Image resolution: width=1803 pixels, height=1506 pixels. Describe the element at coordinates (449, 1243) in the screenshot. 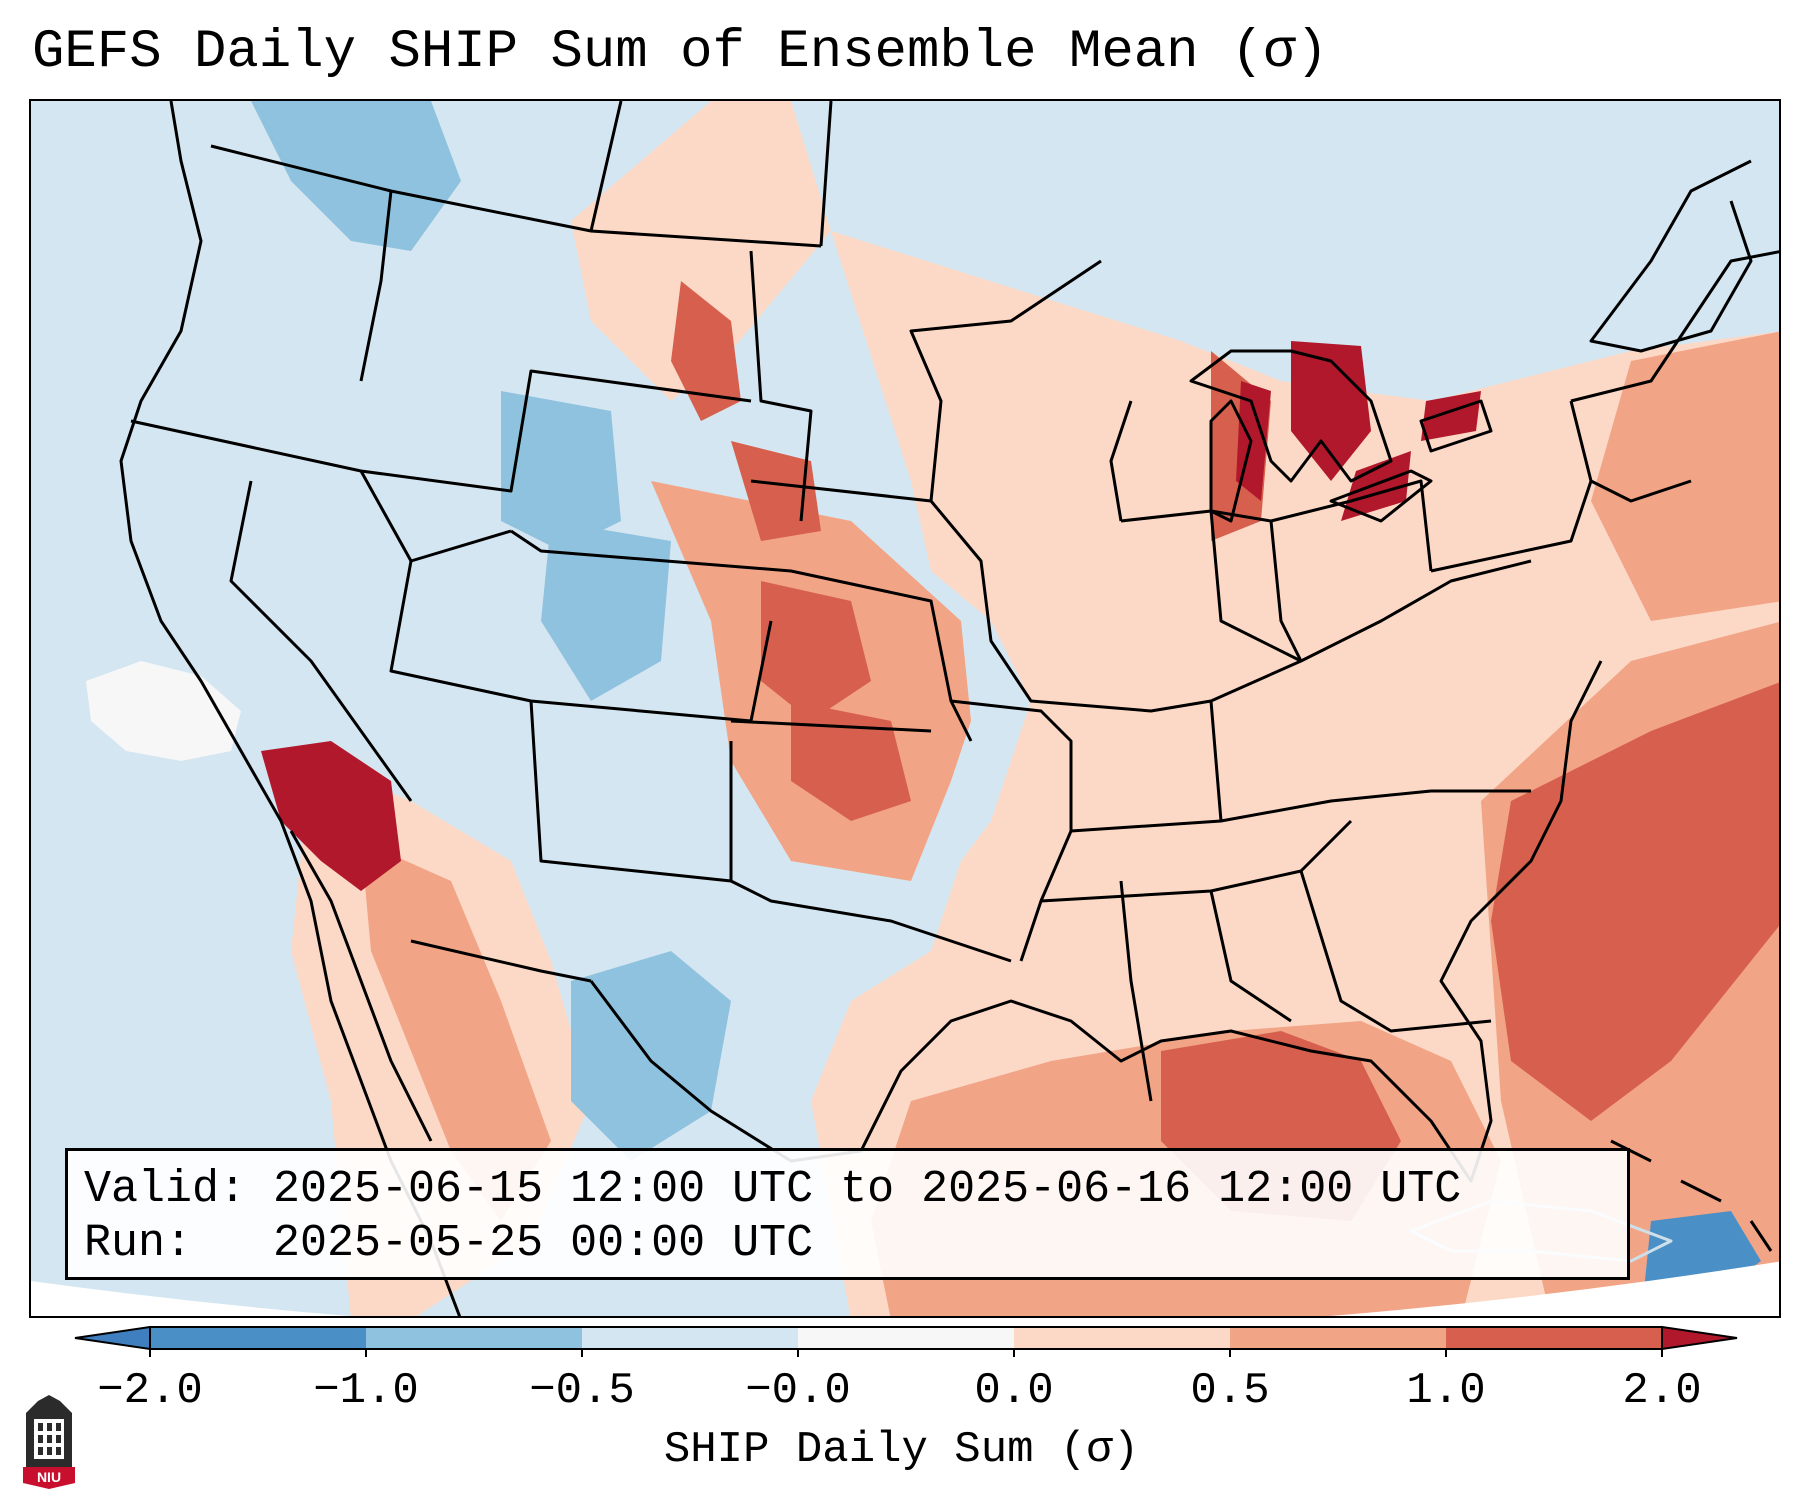

I see `run-time-text: Run: 2025-05-25 00:00 UTC` at that location.